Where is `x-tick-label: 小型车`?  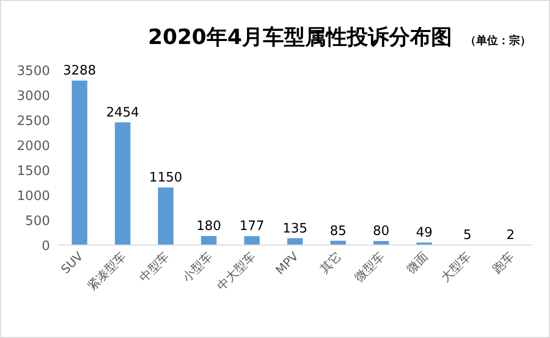 x-tick-label: 小型车 is located at coordinates (197, 267).